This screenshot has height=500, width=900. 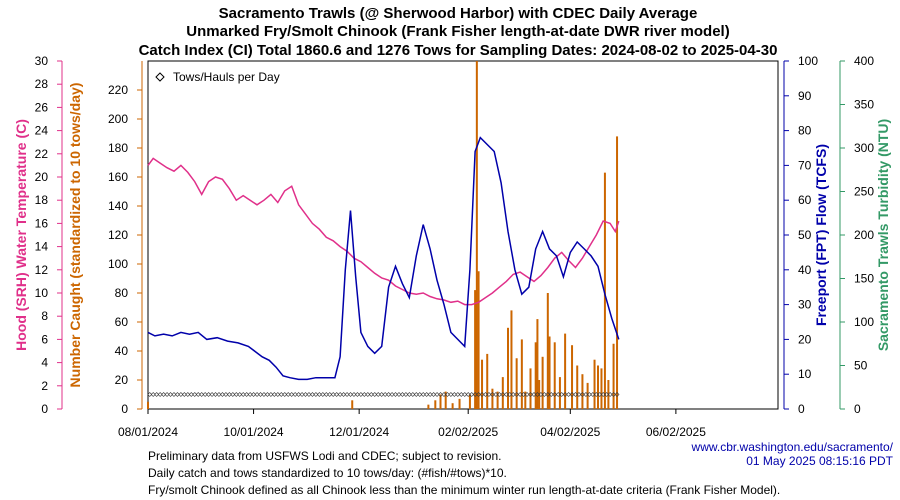 What do you see at coordinates (857, 409) in the screenshot?
I see `turbidity-tick-label: 0` at bounding box center [857, 409].